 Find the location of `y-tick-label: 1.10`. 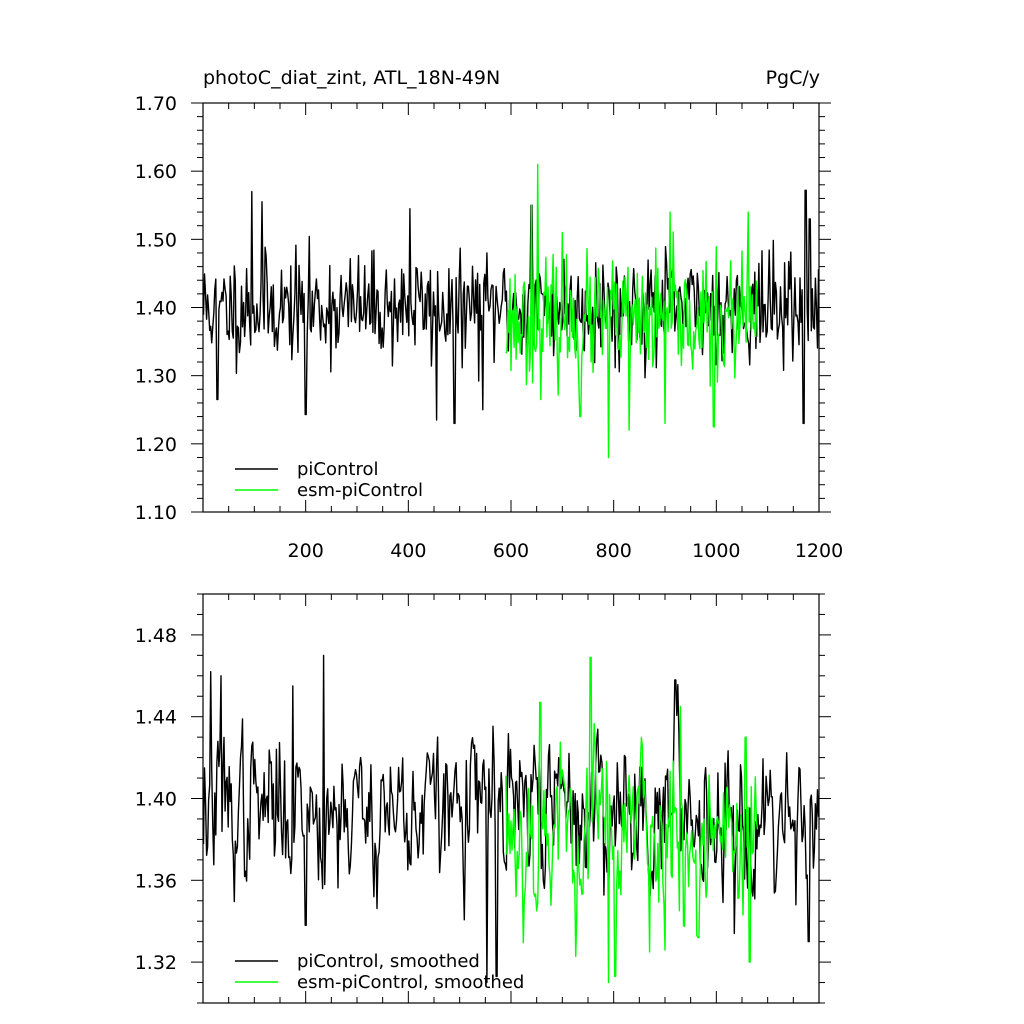

y-tick-label: 1.10 is located at coordinates (156, 513).